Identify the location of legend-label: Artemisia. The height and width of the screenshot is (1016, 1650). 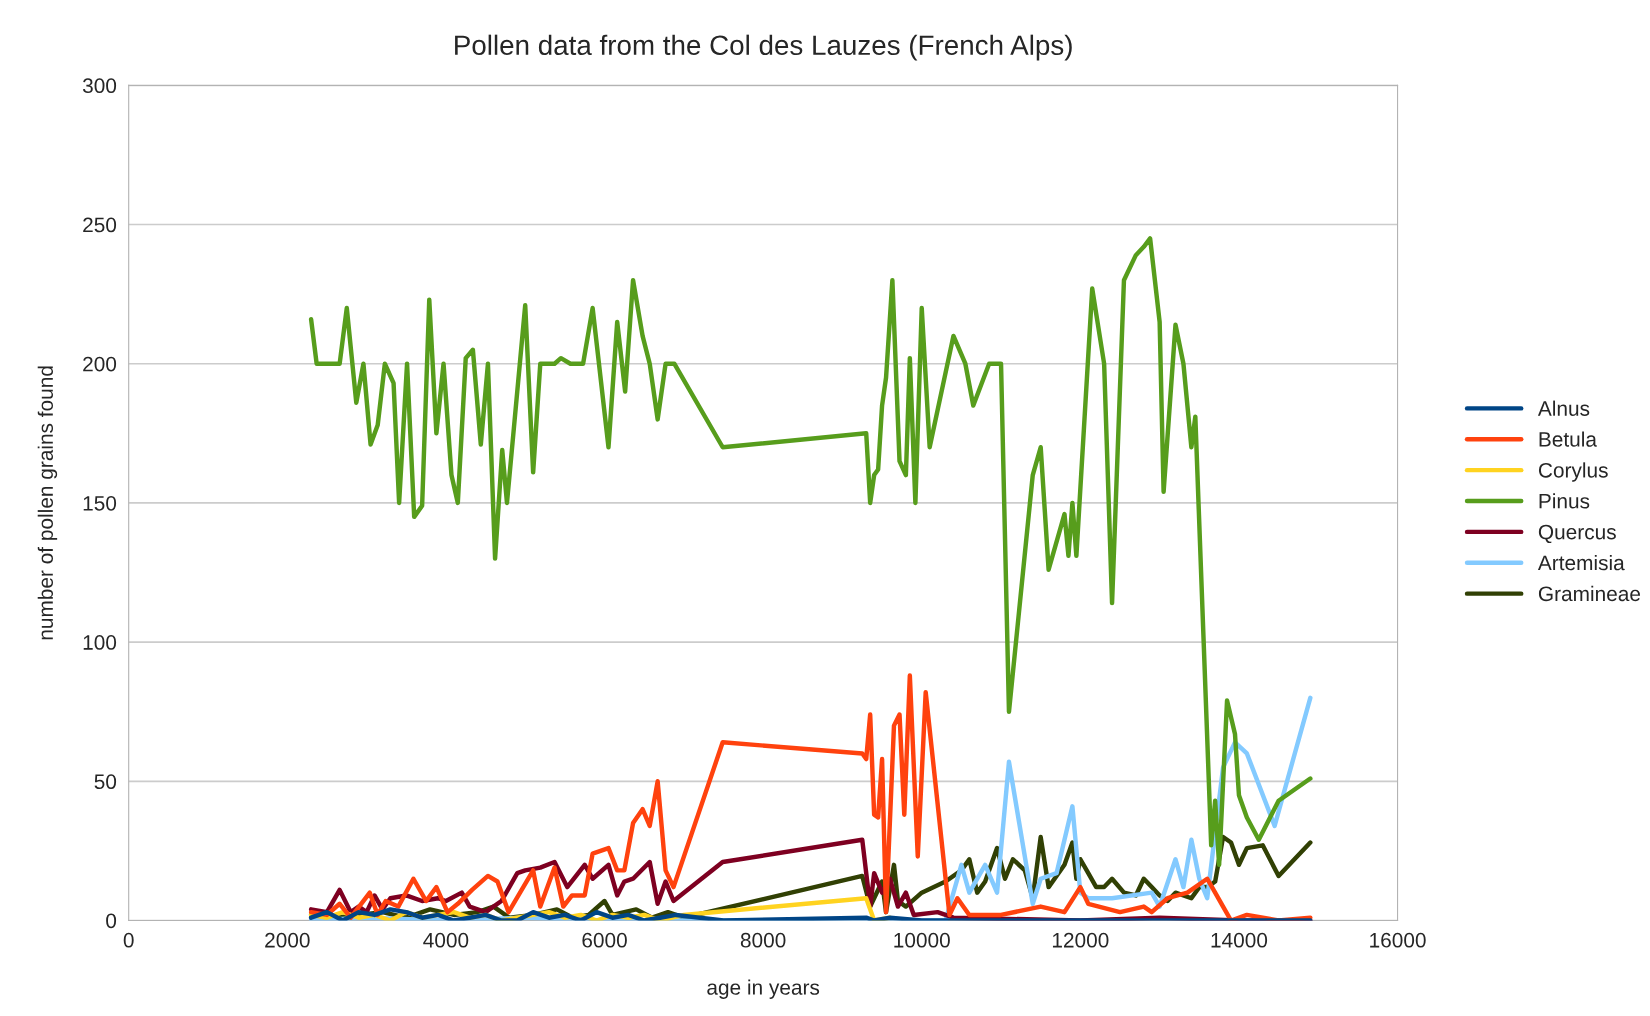
(1581, 562).